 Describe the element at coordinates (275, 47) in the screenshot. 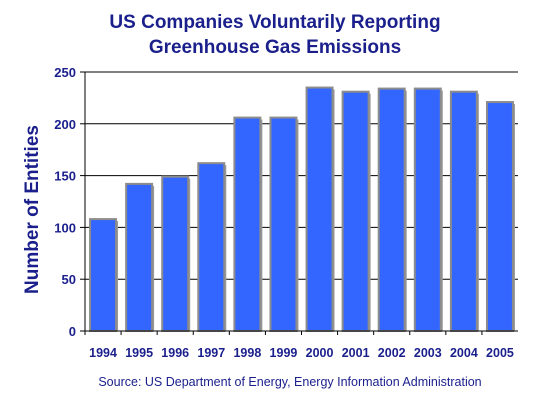

I see `chart-title-line-2: Greenhouse Gas Emissions` at that location.